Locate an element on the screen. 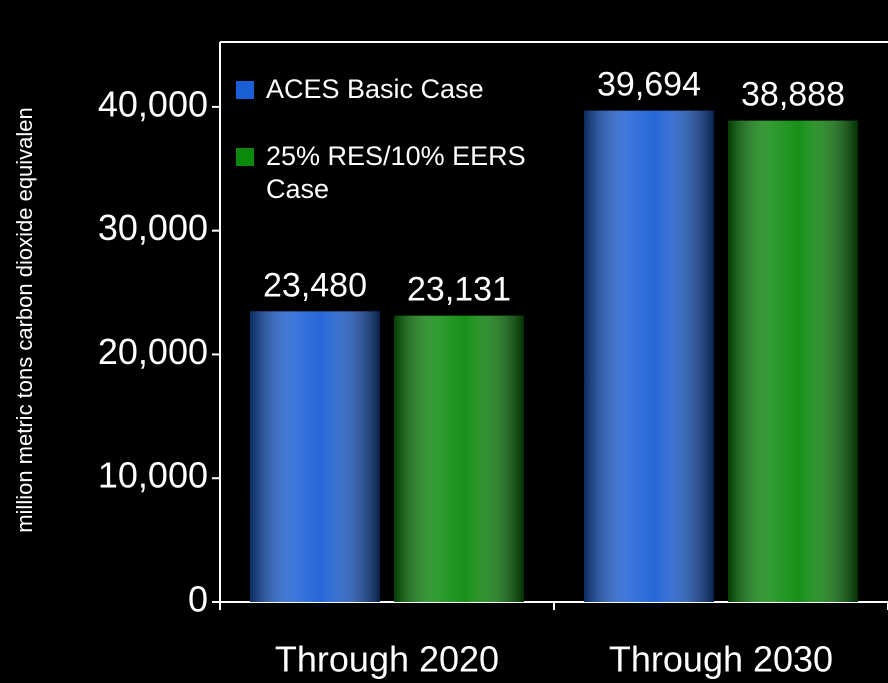 This screenshot has height=683, width=888. data-label: 23,480 is located at coordinates (315, 285).